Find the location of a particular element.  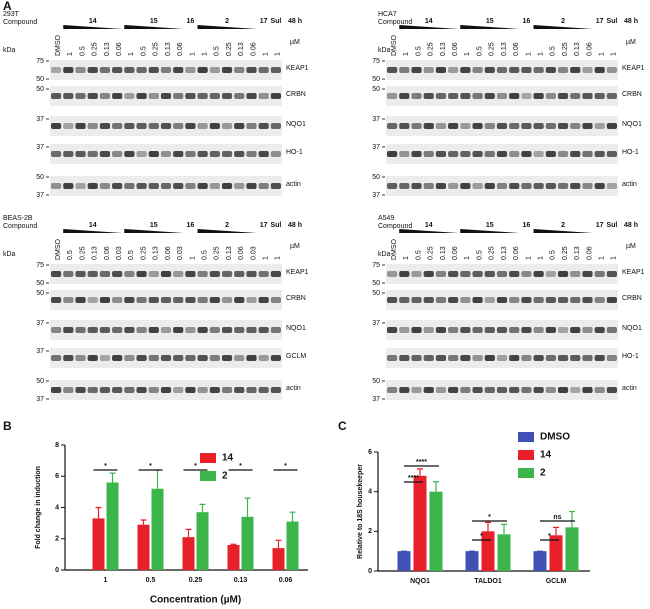

x-tick-label: 0.5 is located at coordinates (151, 580).